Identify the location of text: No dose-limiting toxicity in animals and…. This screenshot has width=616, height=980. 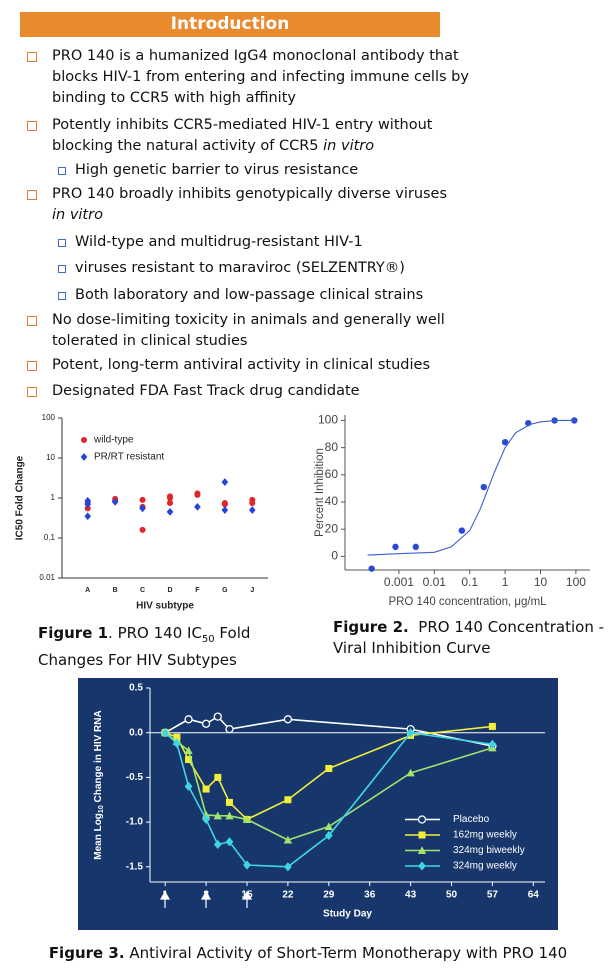
(248, 330).